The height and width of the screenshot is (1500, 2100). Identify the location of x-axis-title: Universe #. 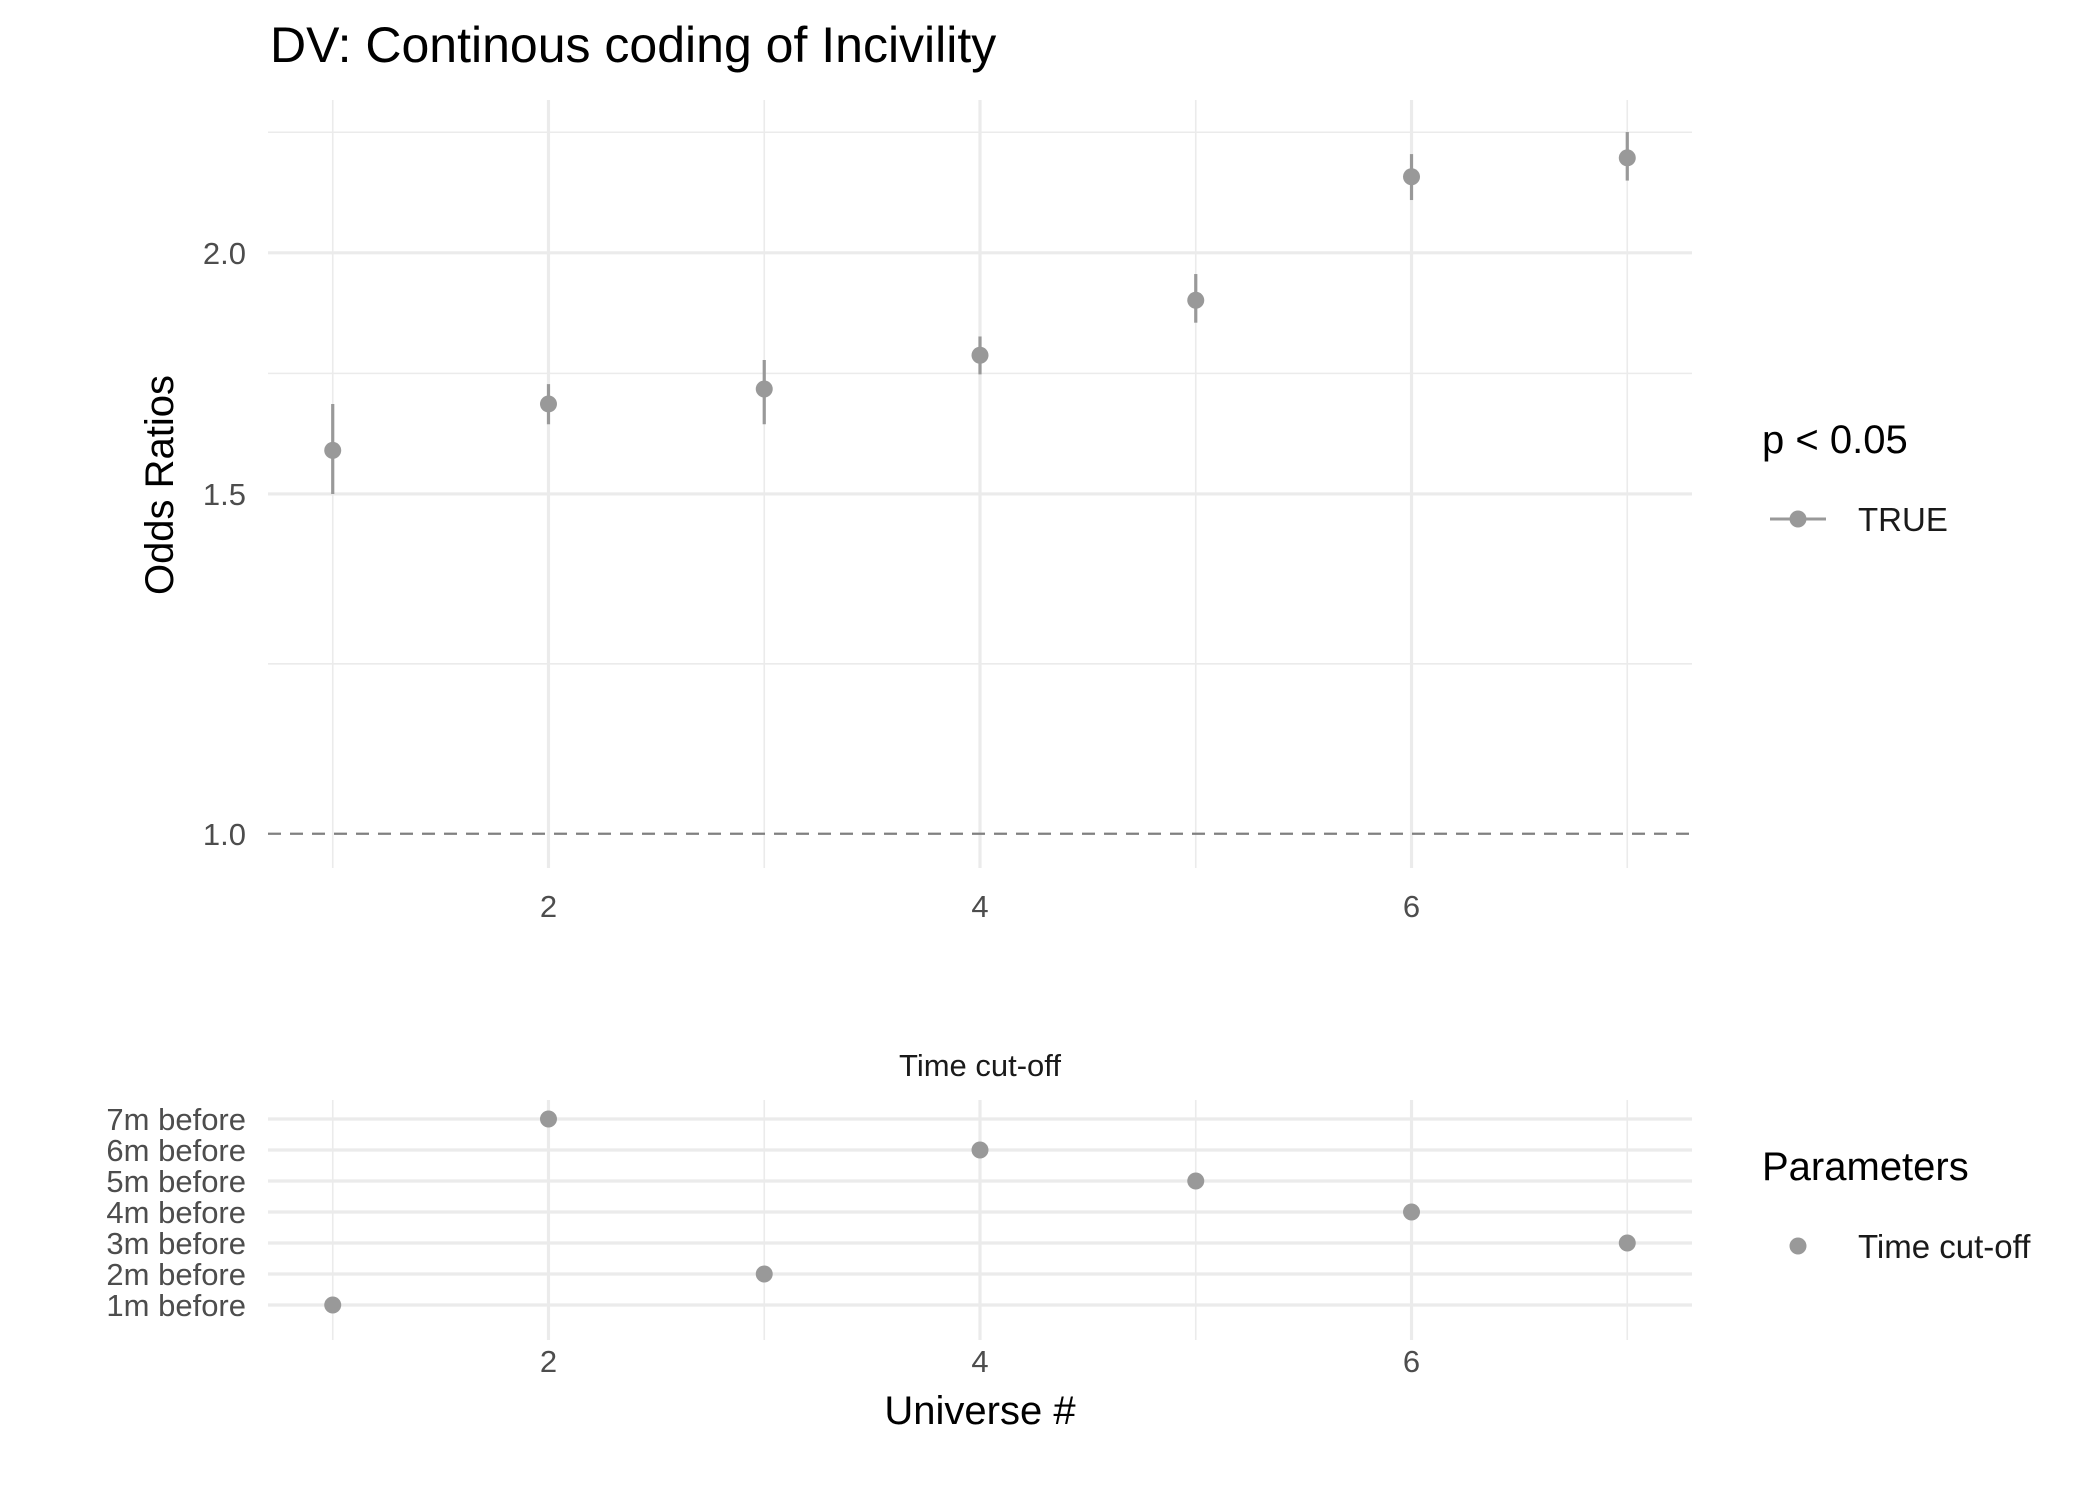
(980, 1411).